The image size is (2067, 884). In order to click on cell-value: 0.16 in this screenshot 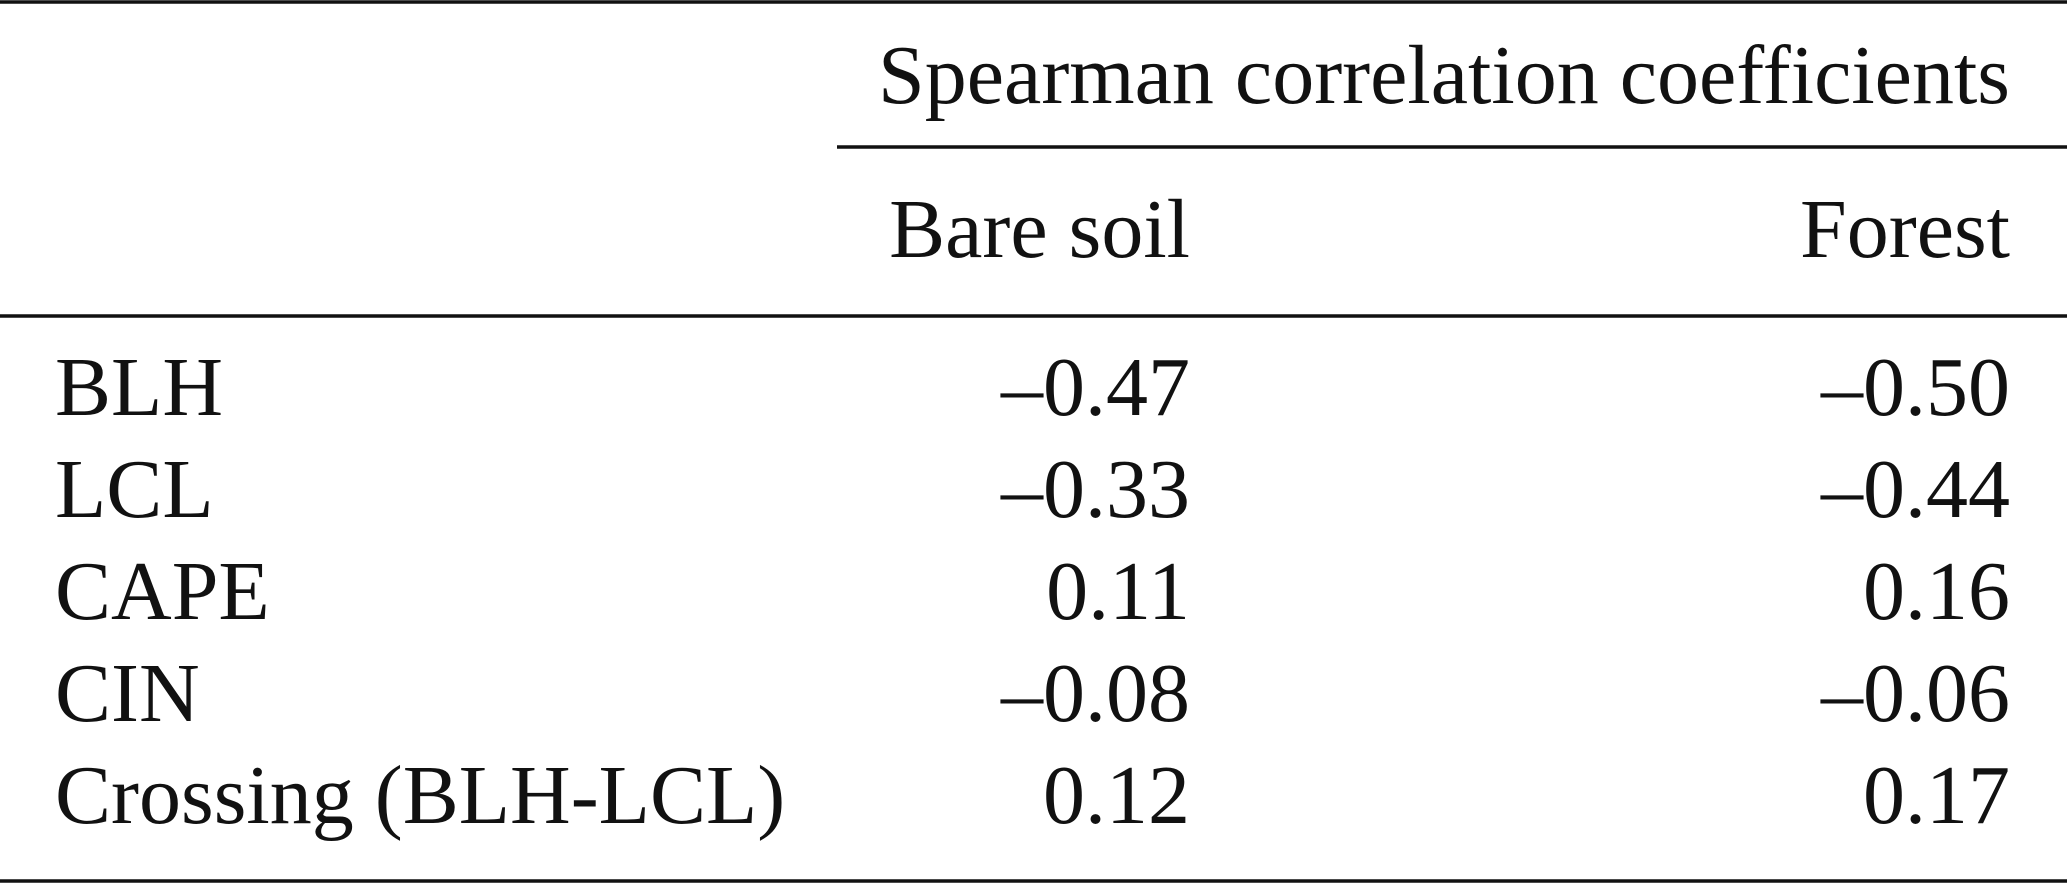, I will do `click(1936, 591)`.